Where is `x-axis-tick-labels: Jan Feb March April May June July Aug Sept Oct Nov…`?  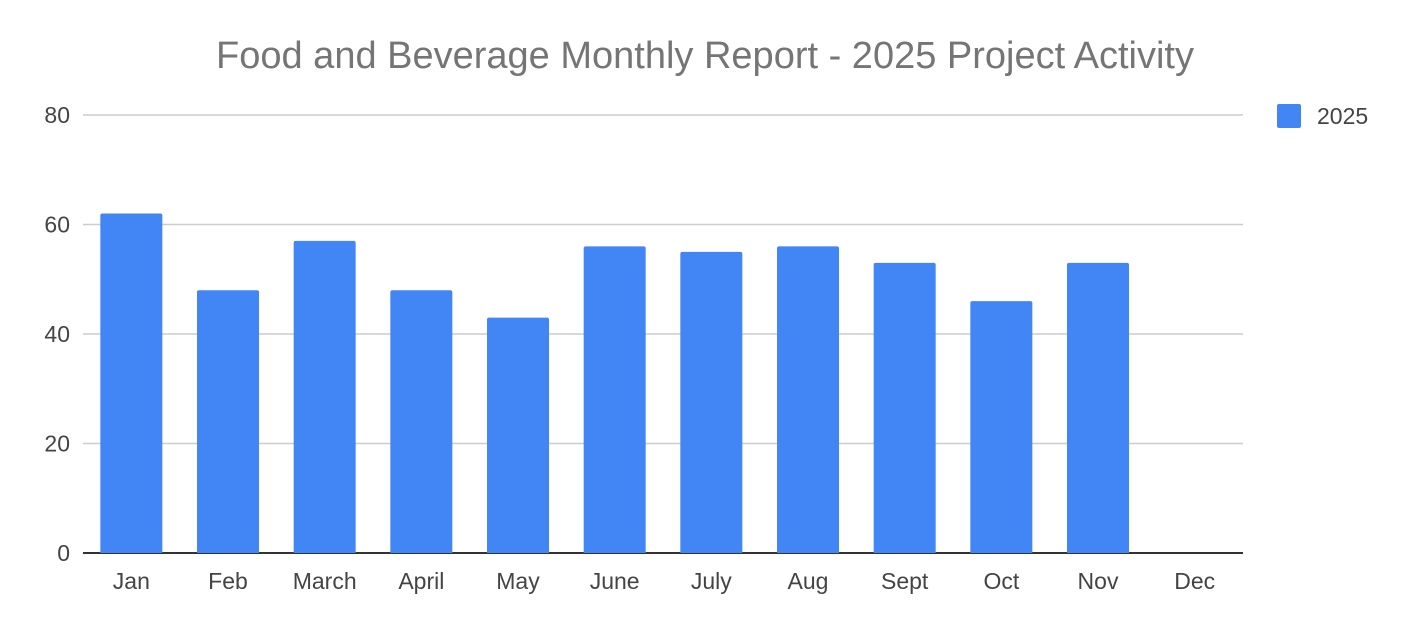 x-axis-tick-labels: Jan Feb March April May June July Aug Sept Oct Nov… is located at coordinates (664, 581).